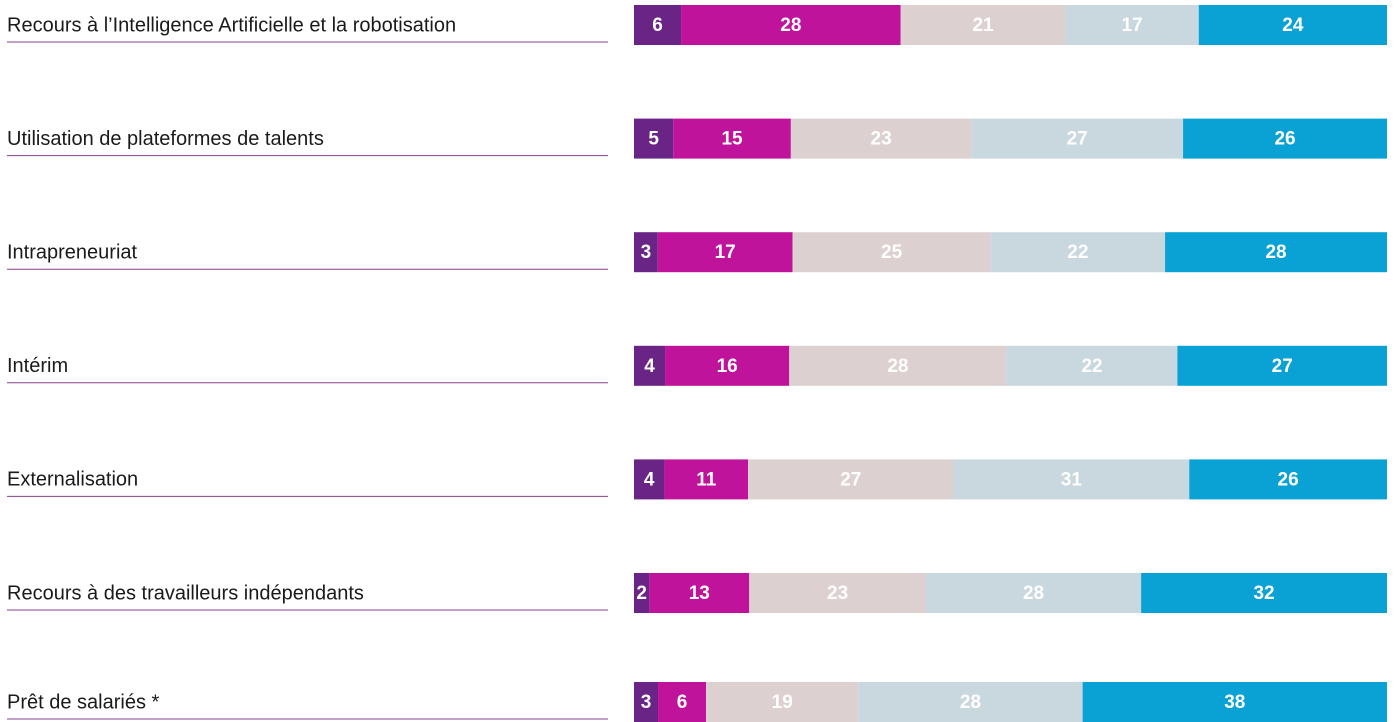 The width and height of the screenshot is (1397, 722). I want to click on value-label: 25, so click(892, 252).